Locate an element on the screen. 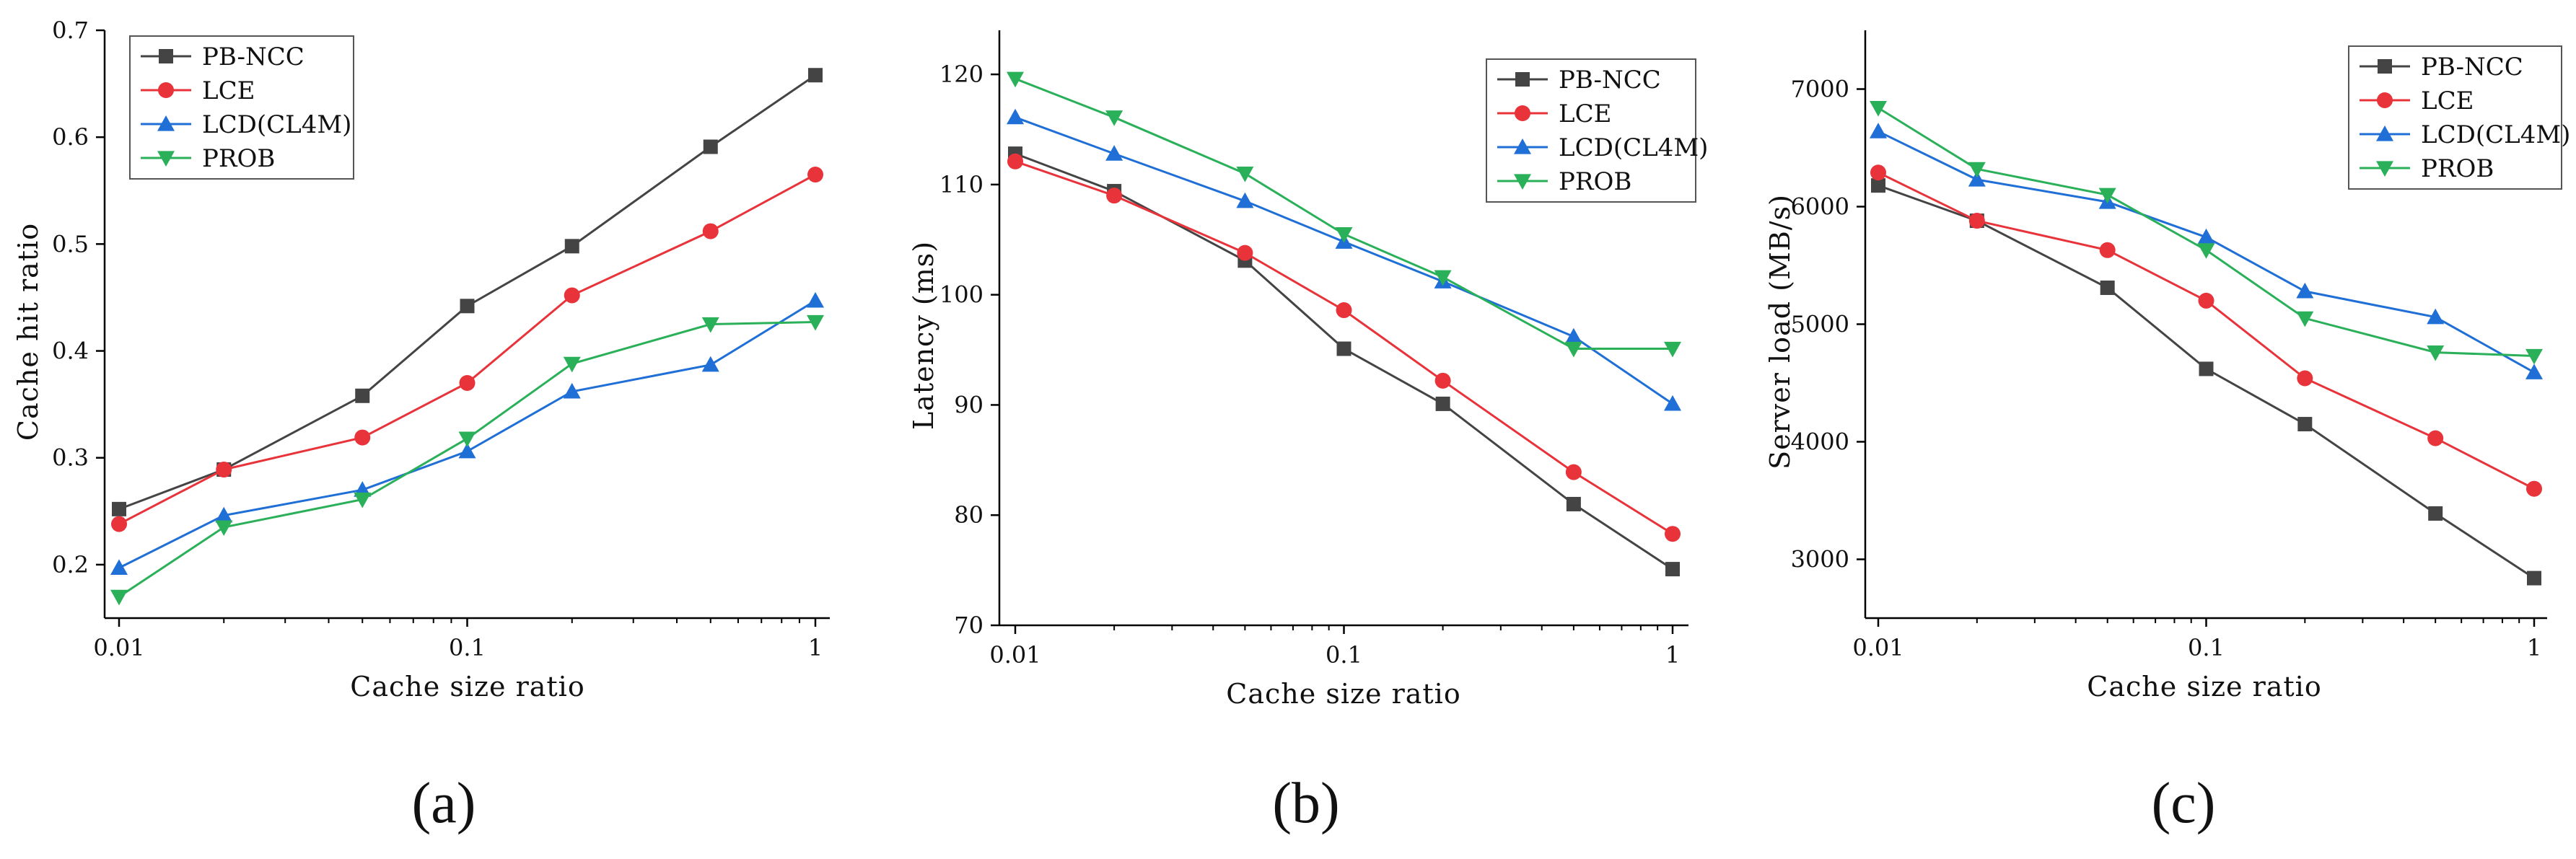 The width and height of the screenshot is (2576, 859). panel-c-legend-lcd-cl4m-label: LCD(CL4M) is located at coordinates (2495, 134).